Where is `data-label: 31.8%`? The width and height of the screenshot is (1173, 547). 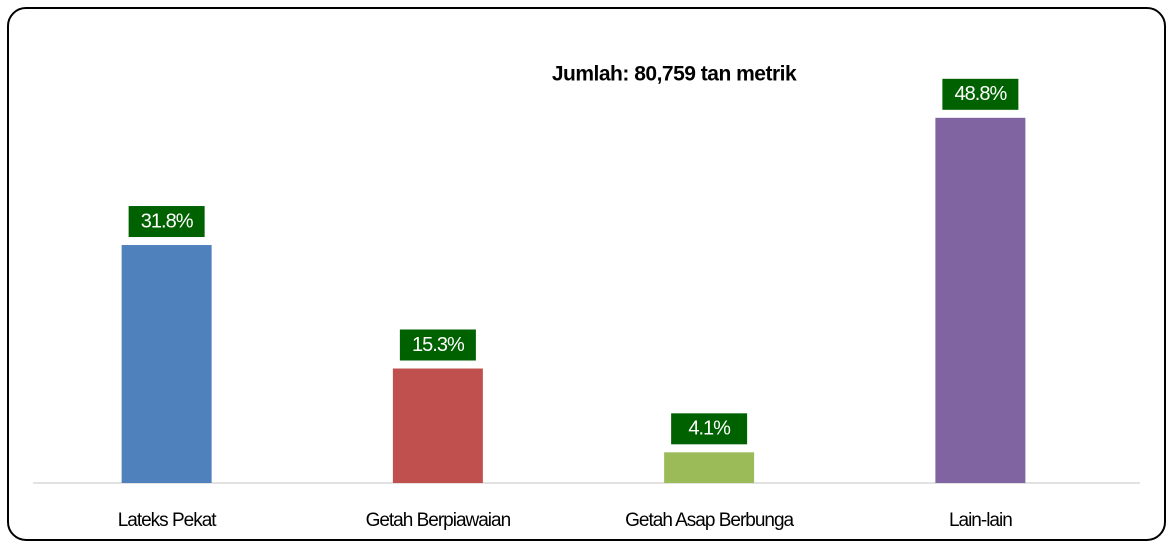 data-label: 31.8% is located at coordinates (167, 221).